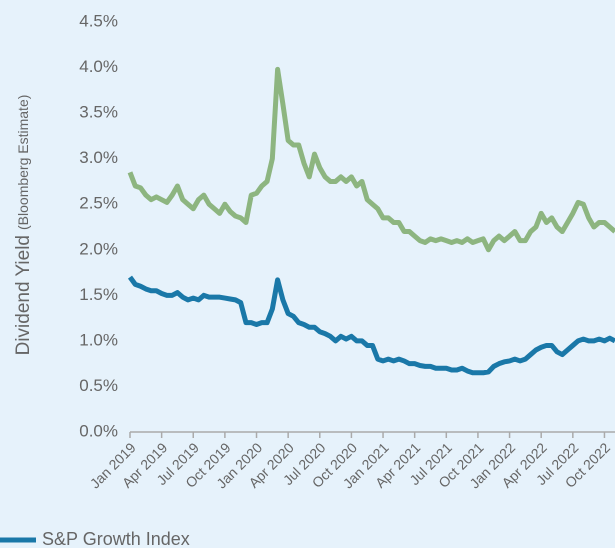 This screenshot has height=548, width=615. What do you see at coordinates (98, 248) in the screenshot?
I see `y-tick-label: 2.0%` at bounding box center [98, 248].